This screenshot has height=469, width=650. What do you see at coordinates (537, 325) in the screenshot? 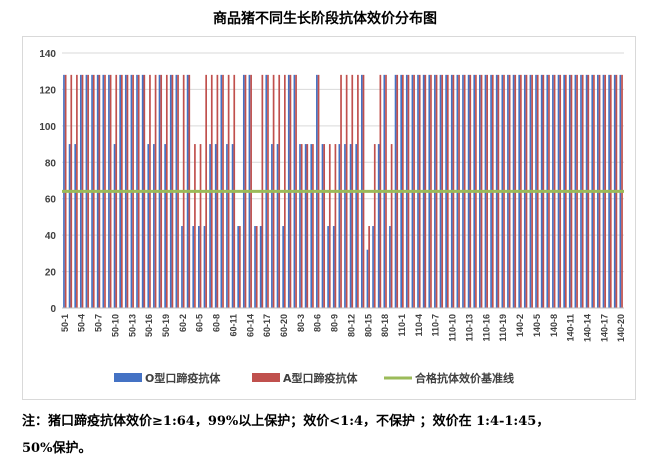
I see `x-tick-label: 140-5` at bounding box center [537, 325].